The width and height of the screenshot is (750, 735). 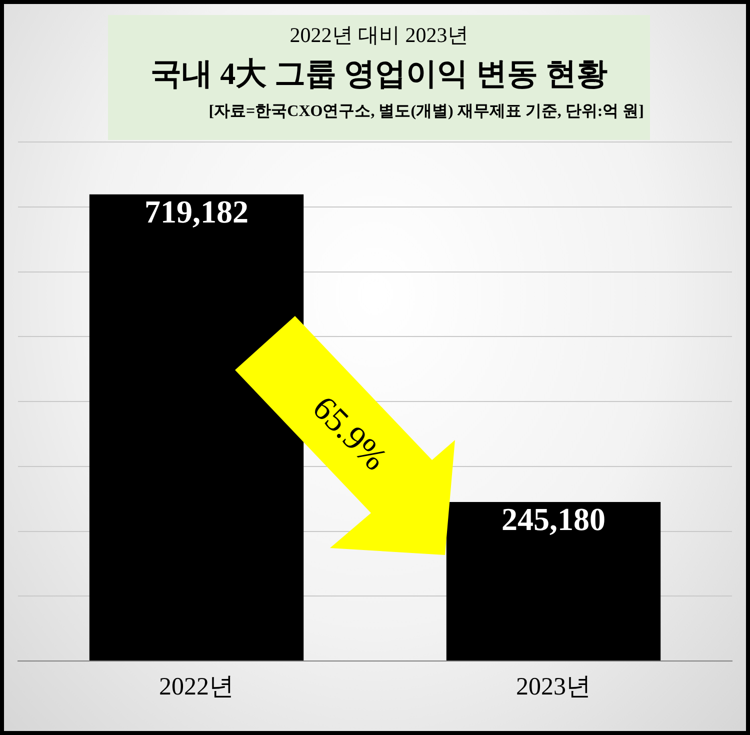 I want to click on x-tick-label: 2022년, so click(x=196, y=687).